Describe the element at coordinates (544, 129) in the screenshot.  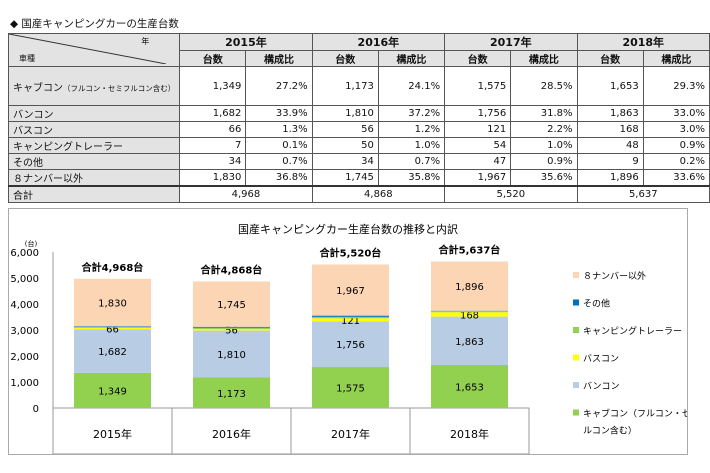
I see `ratio-cell: 2.2%` at that location.